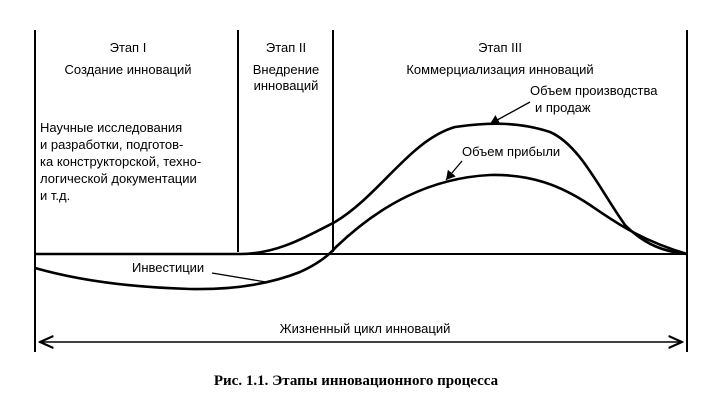  What do you see at coordinates (286, 47) in the screenshot?
I see `stage2-title: Этап II` at bounding box center [286, 47].